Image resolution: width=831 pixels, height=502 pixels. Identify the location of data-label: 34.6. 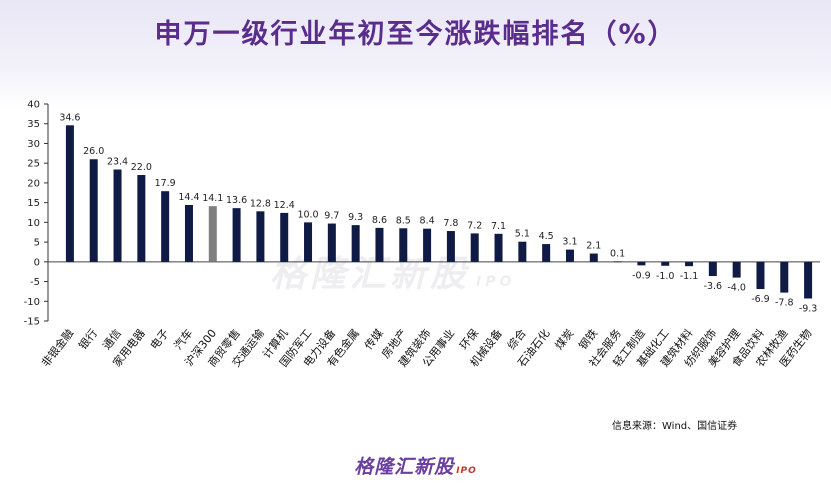
(69, 117).